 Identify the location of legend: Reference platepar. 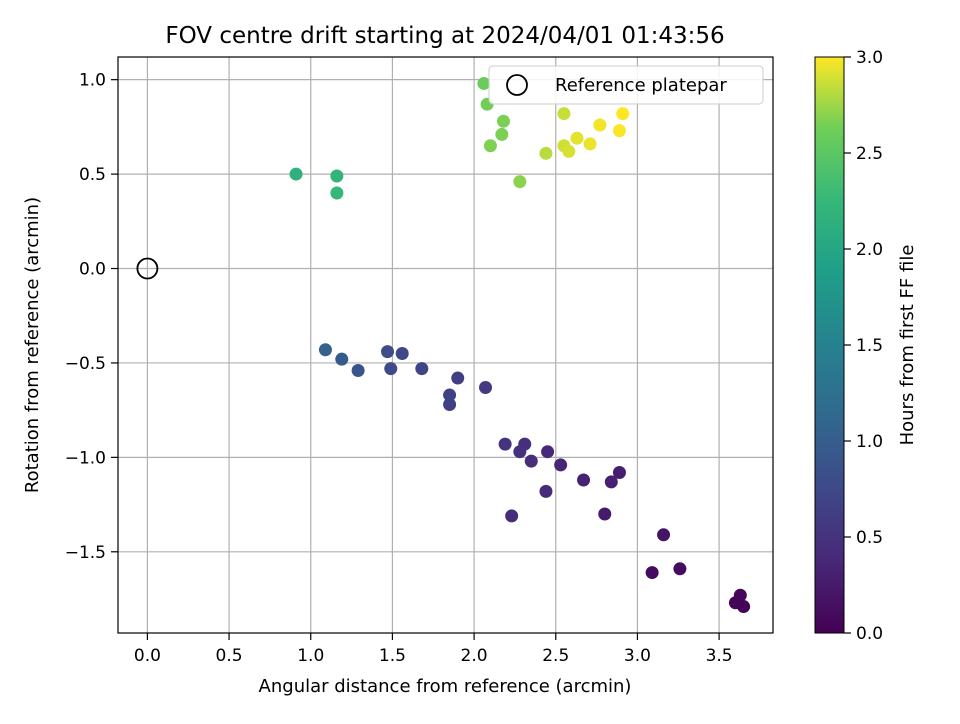
(626, 85).